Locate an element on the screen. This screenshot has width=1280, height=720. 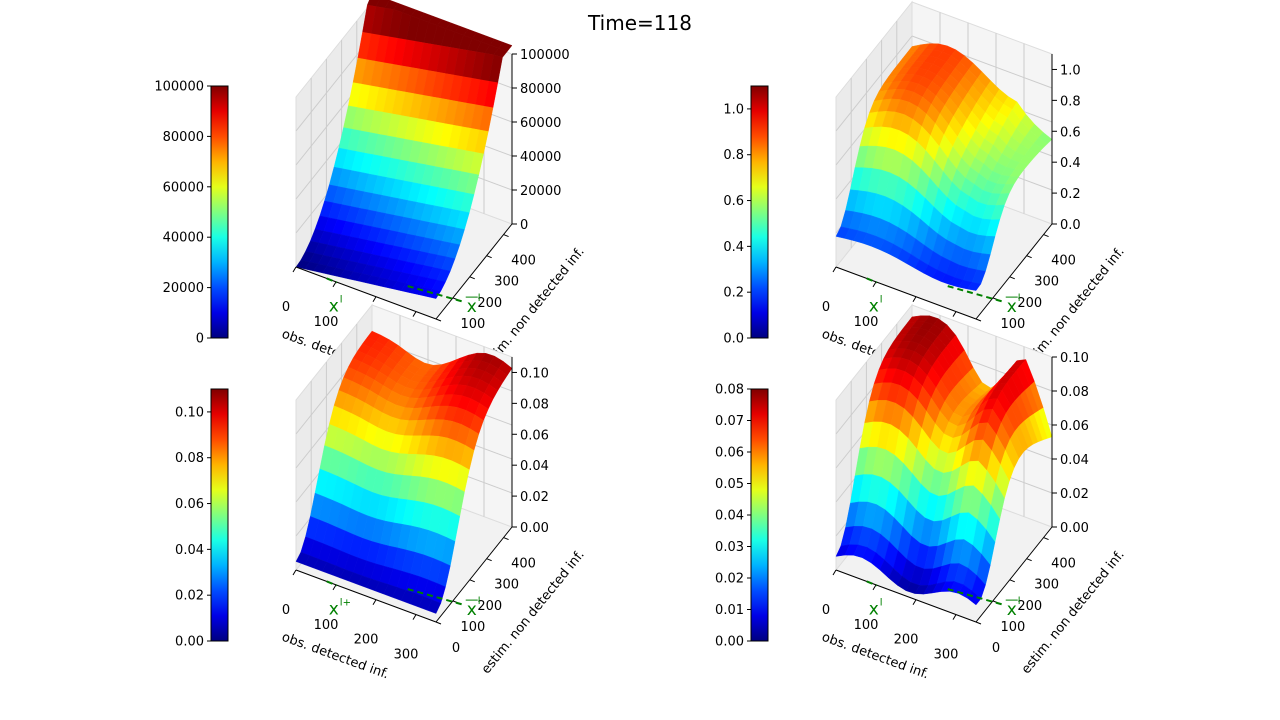
colorbar: 0.00 0.01 0.02 0.03 0.04 0.05 0.06 0.07 0.08 is located at coordinates (742, 516).